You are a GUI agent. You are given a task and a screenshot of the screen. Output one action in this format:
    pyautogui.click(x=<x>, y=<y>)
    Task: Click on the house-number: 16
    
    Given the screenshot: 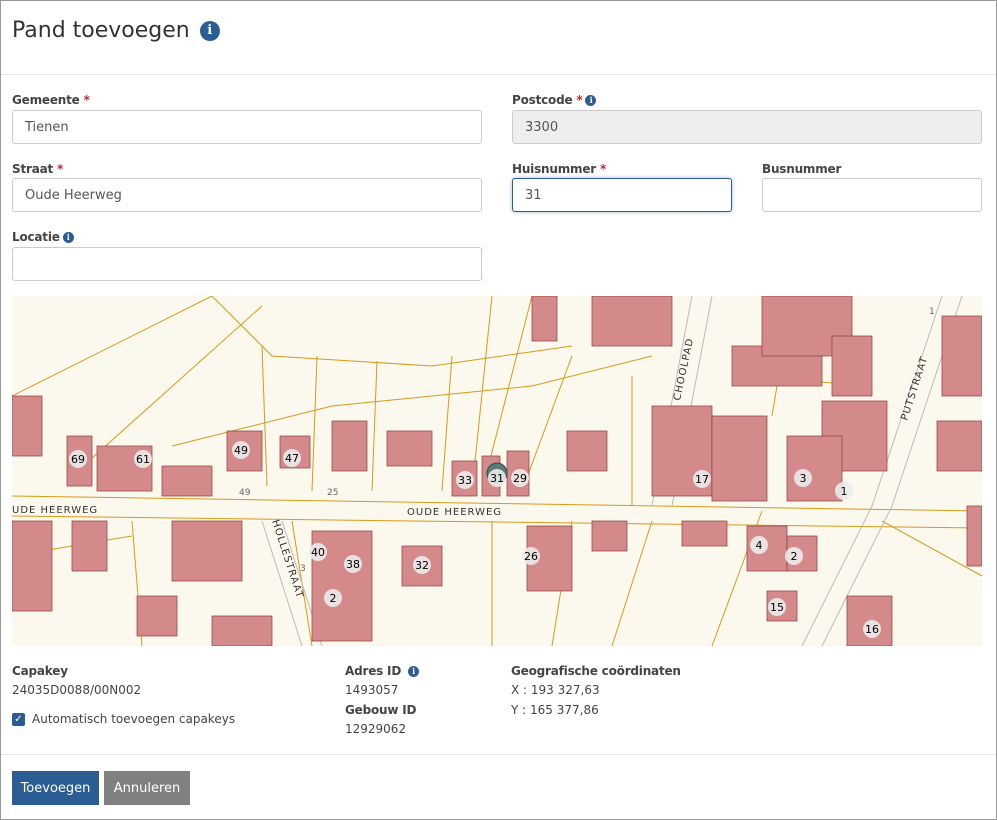 What is the action you would take?
    pyautogui.click(x=872, y=629)
    